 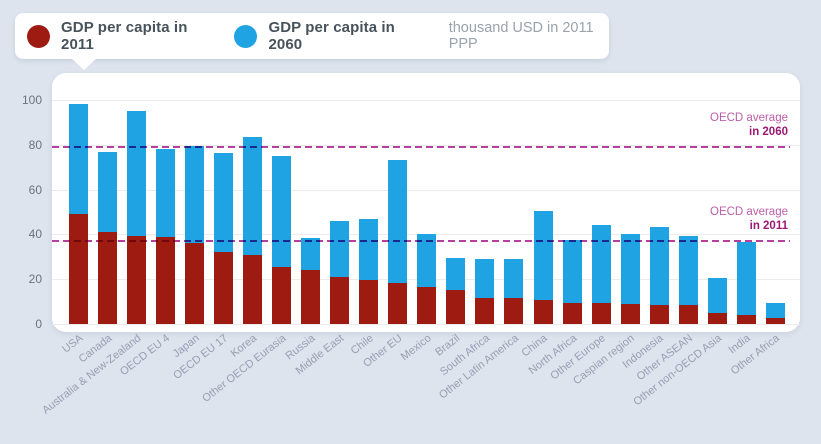 What do you see at coordinates (38, 324) in the screenshot?
I see `y-tick-label: 0` at bounding box center [38, 324].